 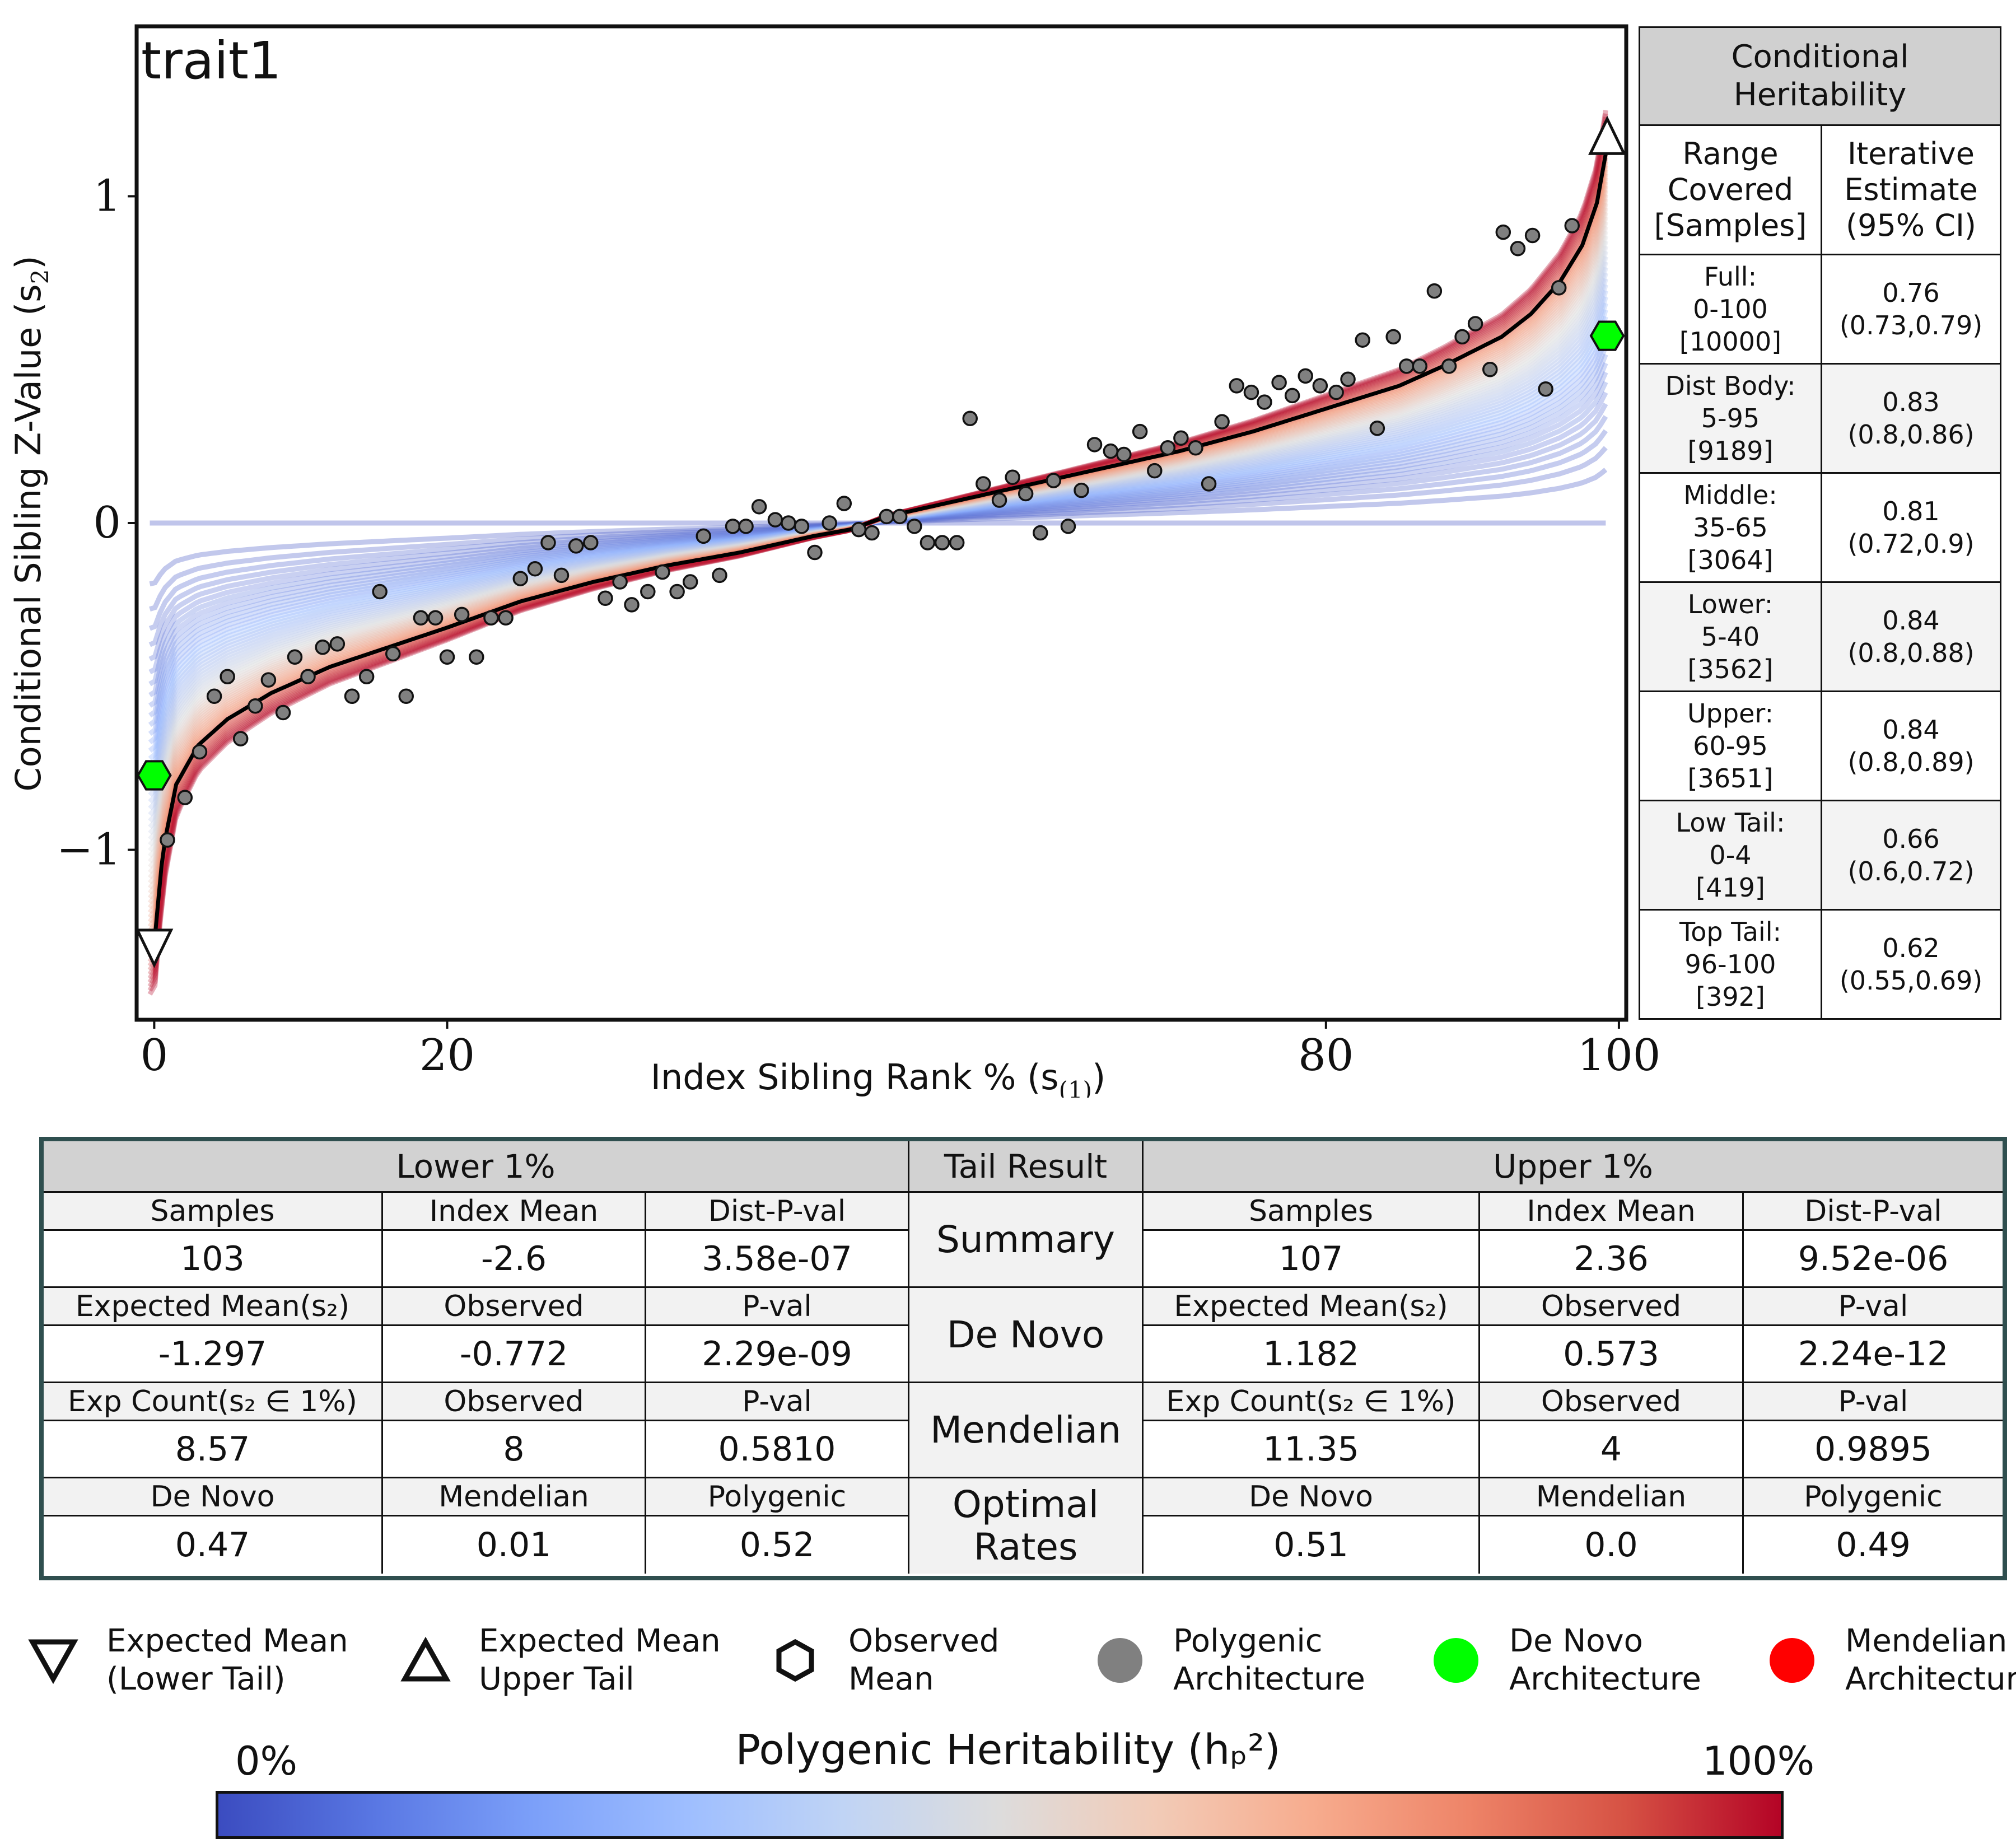 I want to click on heritability-range-cell: Dist Body: 5-95 [9189], so click(x=1731, y=419).